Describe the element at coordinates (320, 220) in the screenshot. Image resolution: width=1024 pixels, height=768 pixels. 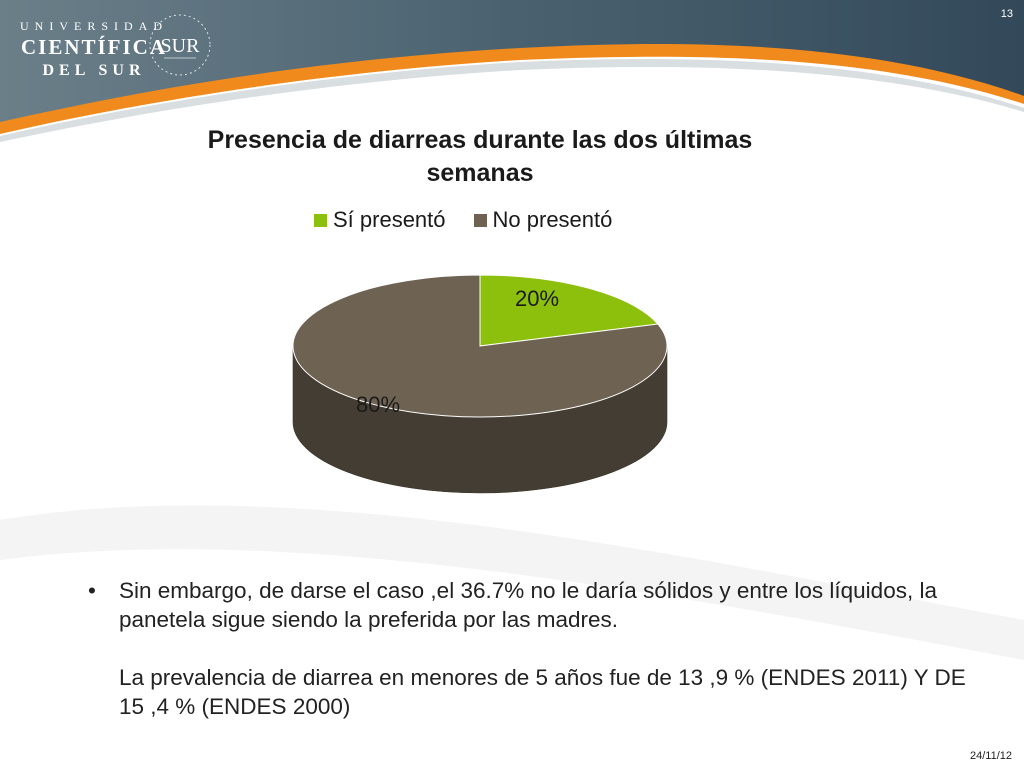
I see `legend-swatch-si` at that location.